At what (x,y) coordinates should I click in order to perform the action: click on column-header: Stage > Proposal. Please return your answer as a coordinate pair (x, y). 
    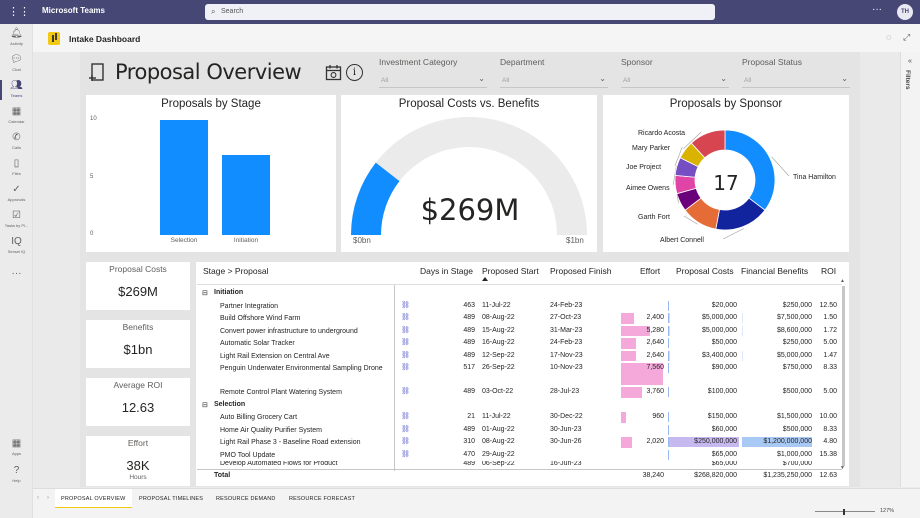
    Looking at the image, I should click on (236, 271).